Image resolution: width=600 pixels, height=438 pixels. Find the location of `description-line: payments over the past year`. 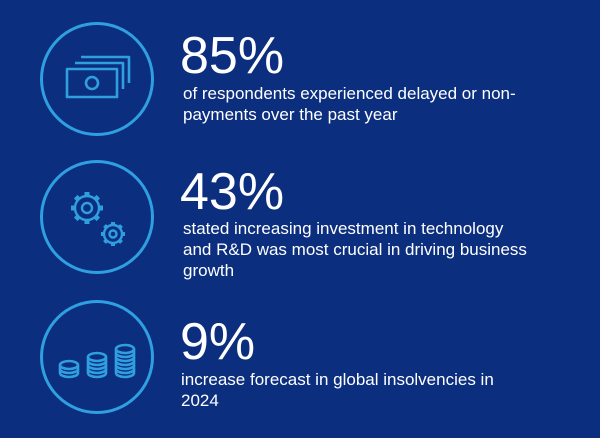

description-line: payments over the past year is located at coordinates (290, 114).